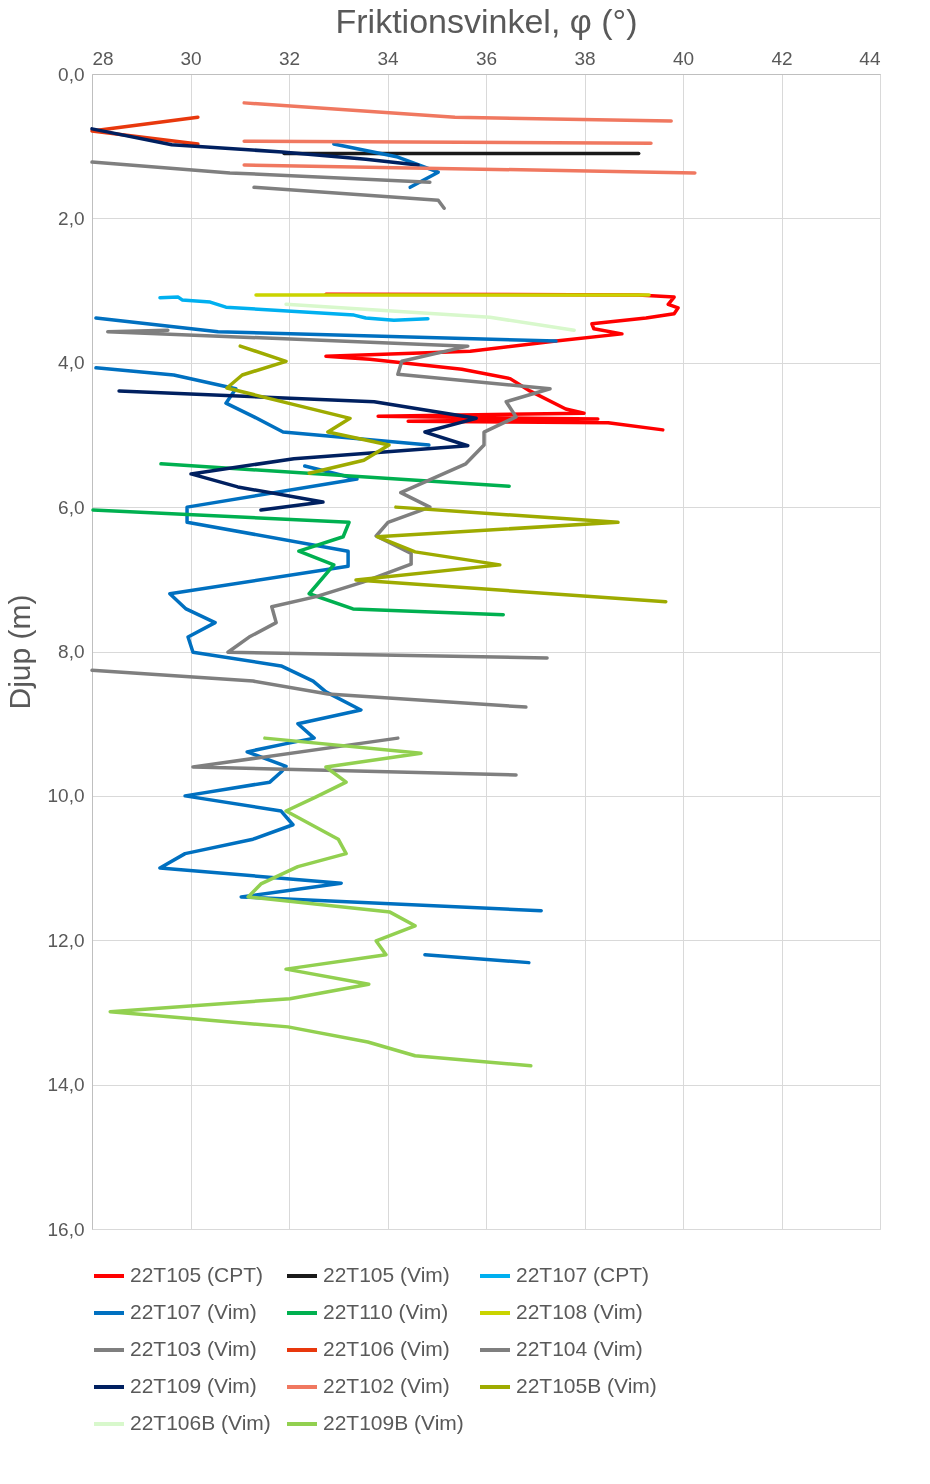 The width and height of the screenshot is (930, 1484). What do you see at coordinates (583, 1274) in the screenshot?
I see `legend-label: 22T107 (CPT)` at bounding box center [583, 1274].